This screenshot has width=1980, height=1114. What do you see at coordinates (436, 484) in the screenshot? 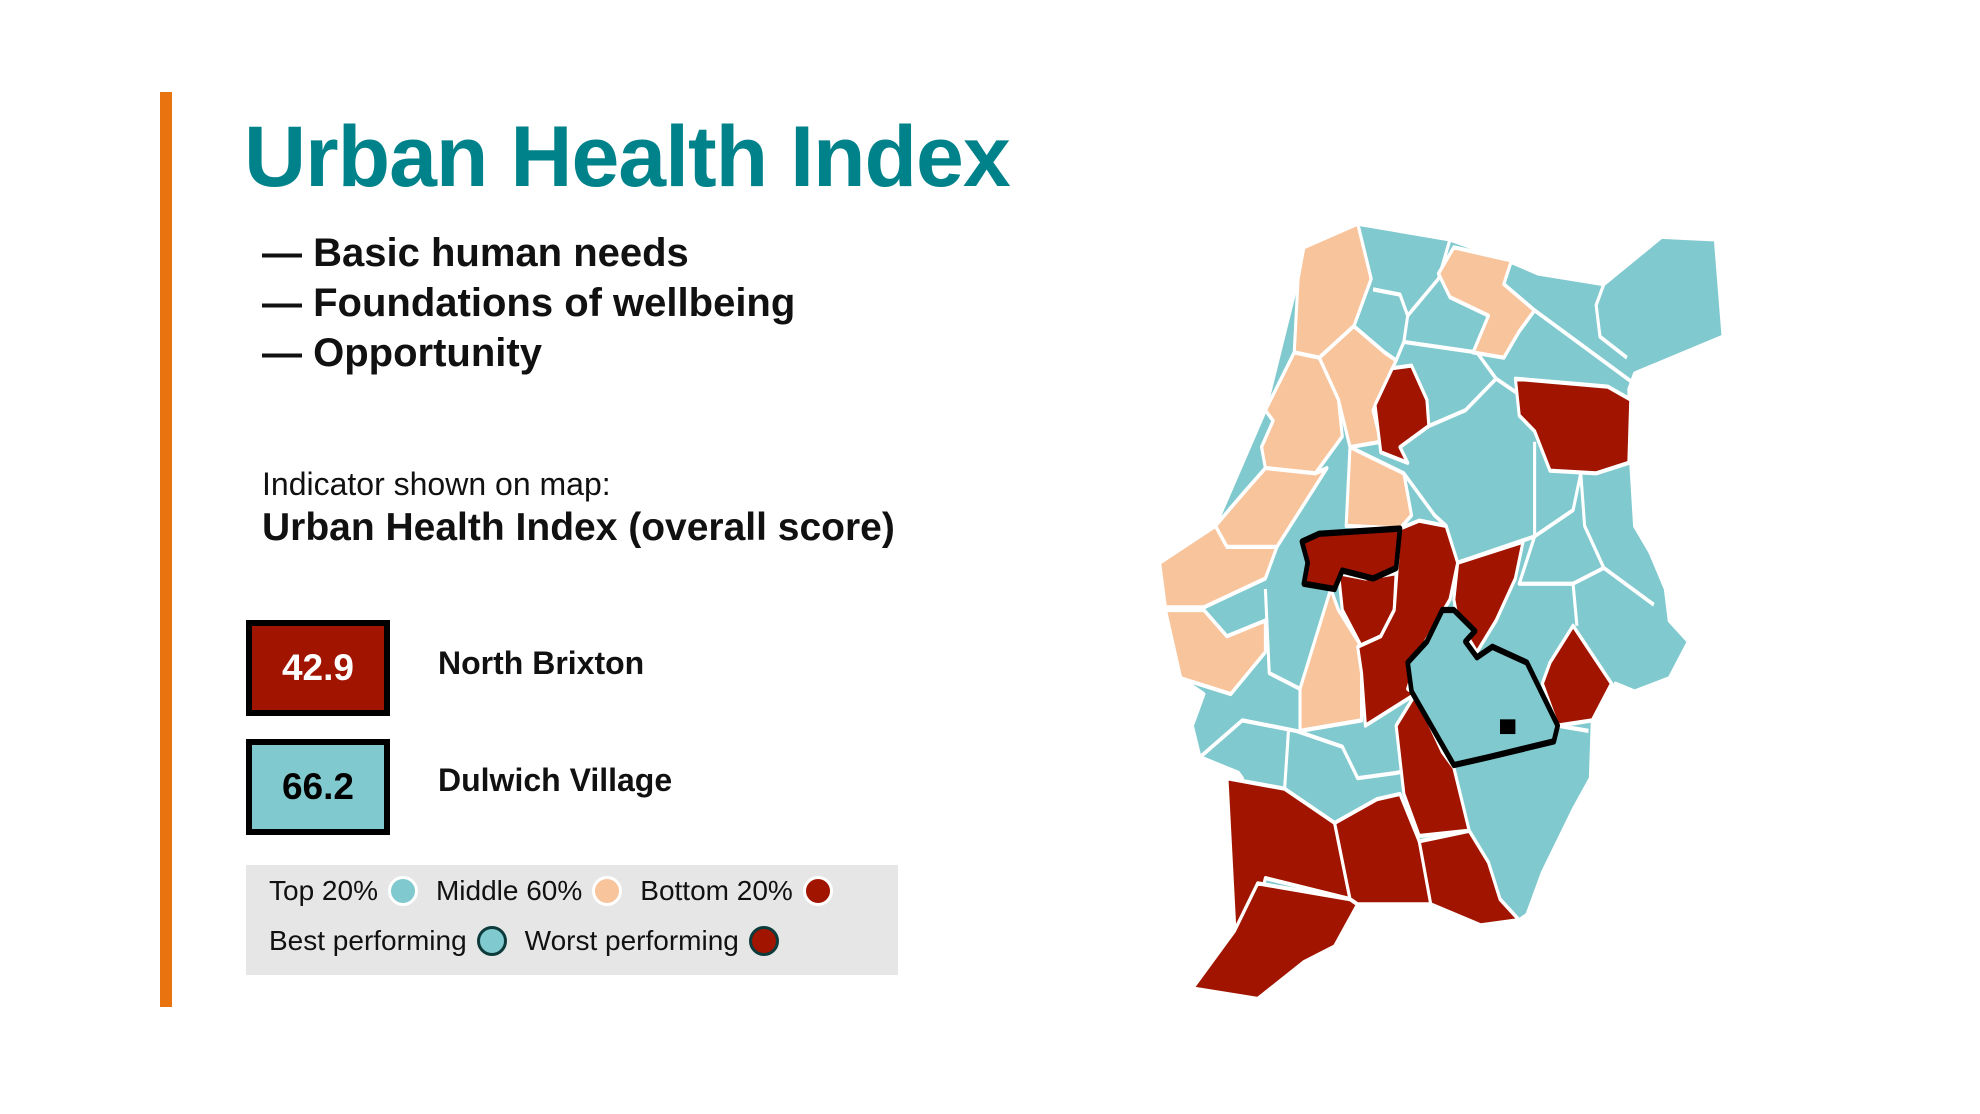
I see `indicator-label: Indicator shown on map:` at bounding box center [436, 484].